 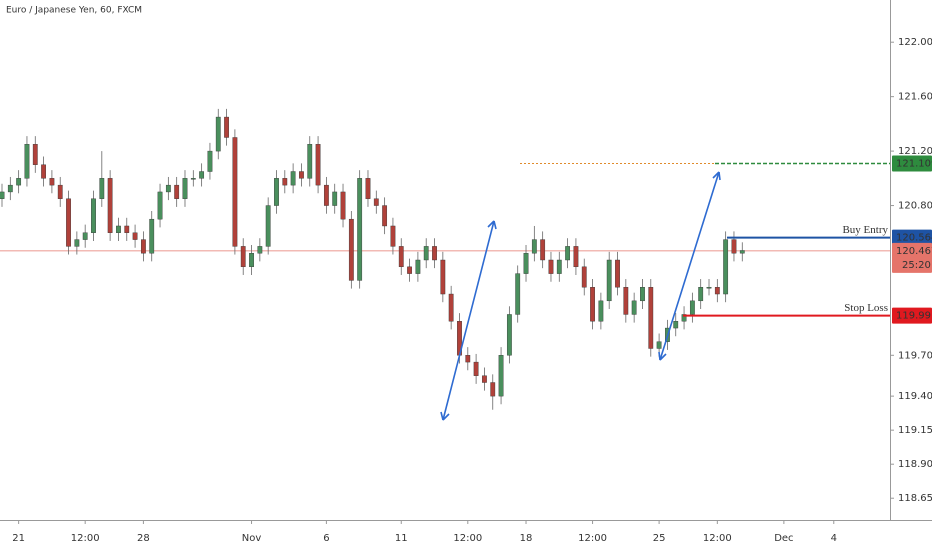 What do you see at coordinates (915, 97) in the screenshot?
I see `y-tick-label: 121.600` at bounding box center [915, 97].